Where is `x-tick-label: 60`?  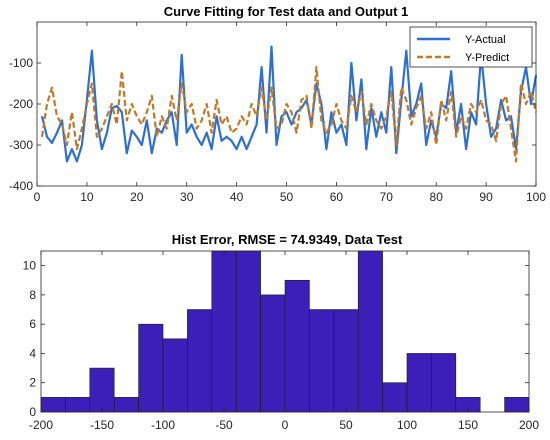 x-tick-label: 60 is located at coordinates (337, 197).